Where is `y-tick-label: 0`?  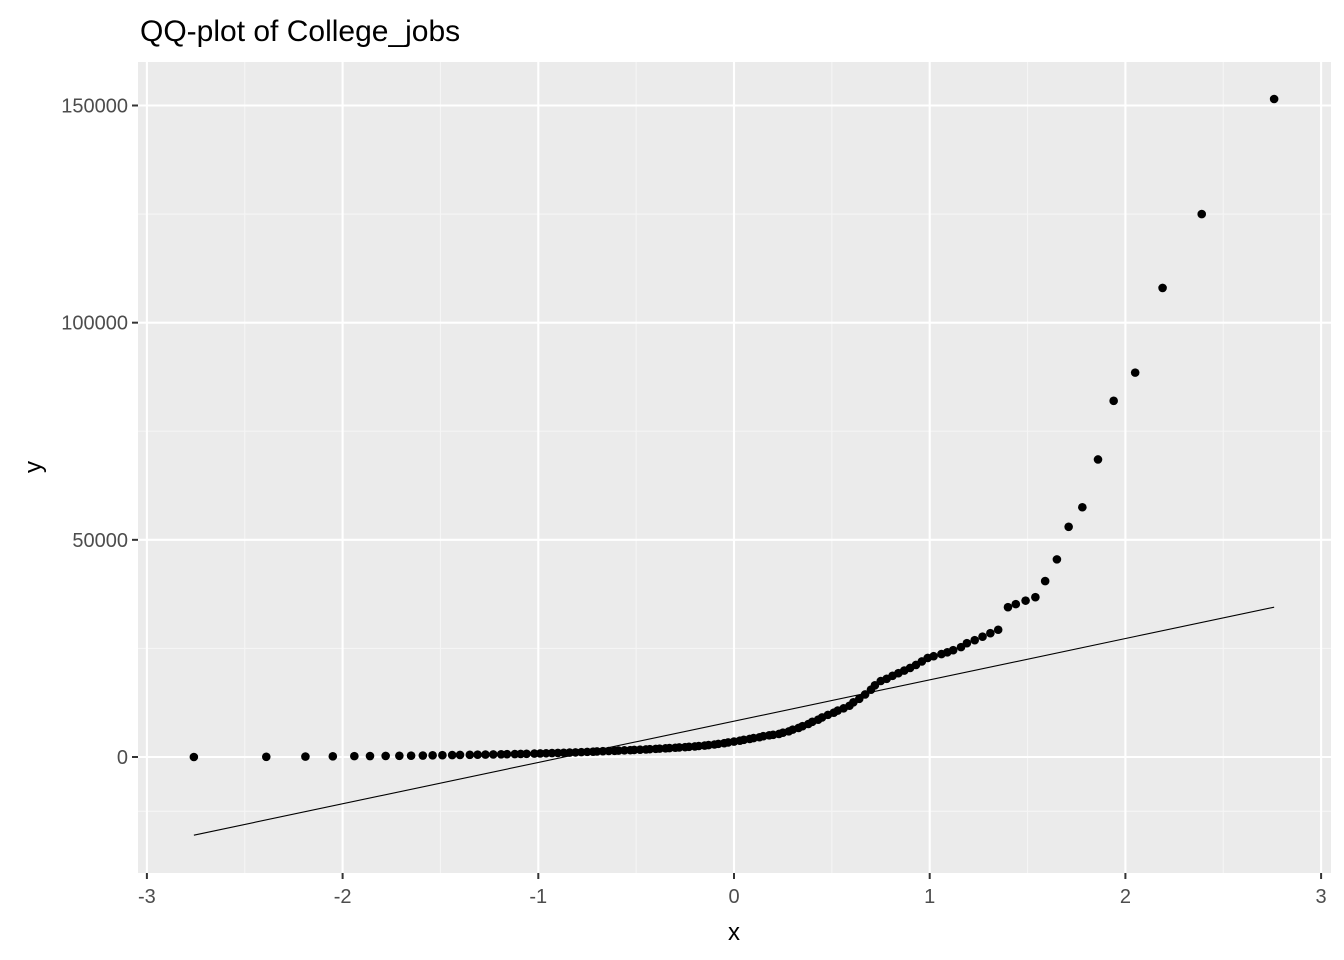 y-tick-label: 0 is located at coordinates (122, 758).